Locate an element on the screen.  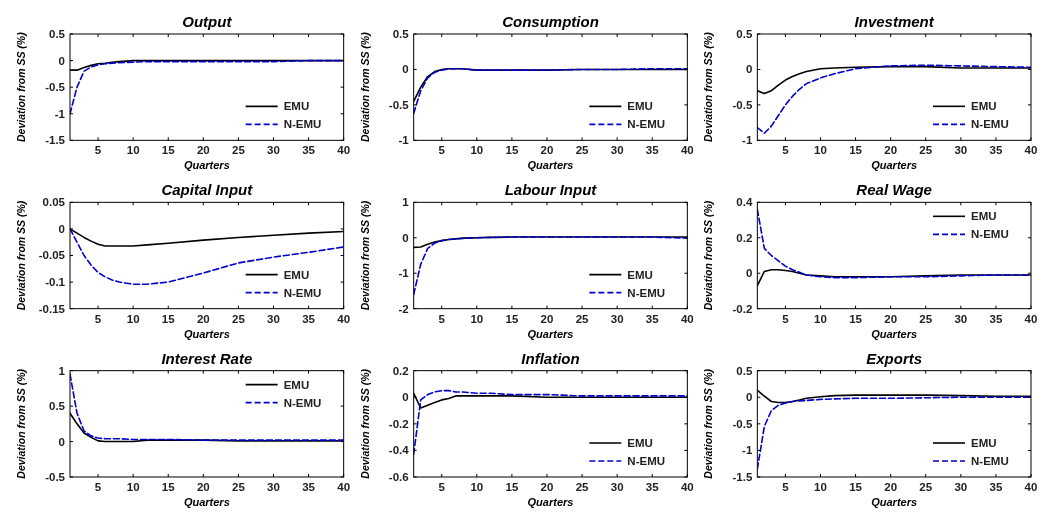
y-tick-label: -0.15 is located at coordinates (52, 308).